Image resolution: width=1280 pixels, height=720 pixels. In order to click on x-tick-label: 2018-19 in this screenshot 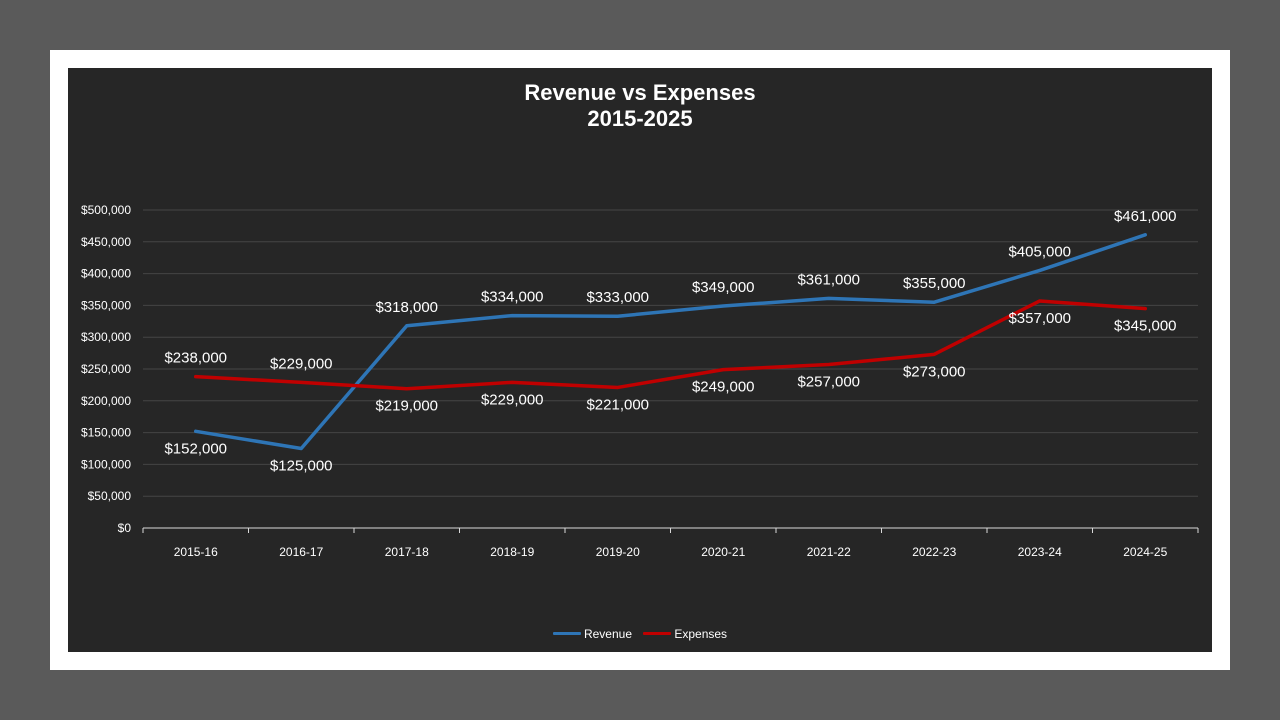, I will do `click(512, 552)`.